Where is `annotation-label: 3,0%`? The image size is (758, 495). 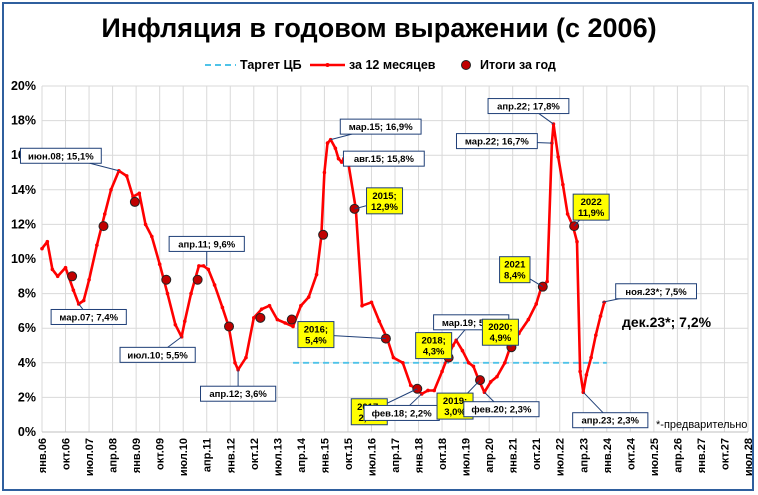
annotation-label: 3,0% is located at coordinates (455, 412).